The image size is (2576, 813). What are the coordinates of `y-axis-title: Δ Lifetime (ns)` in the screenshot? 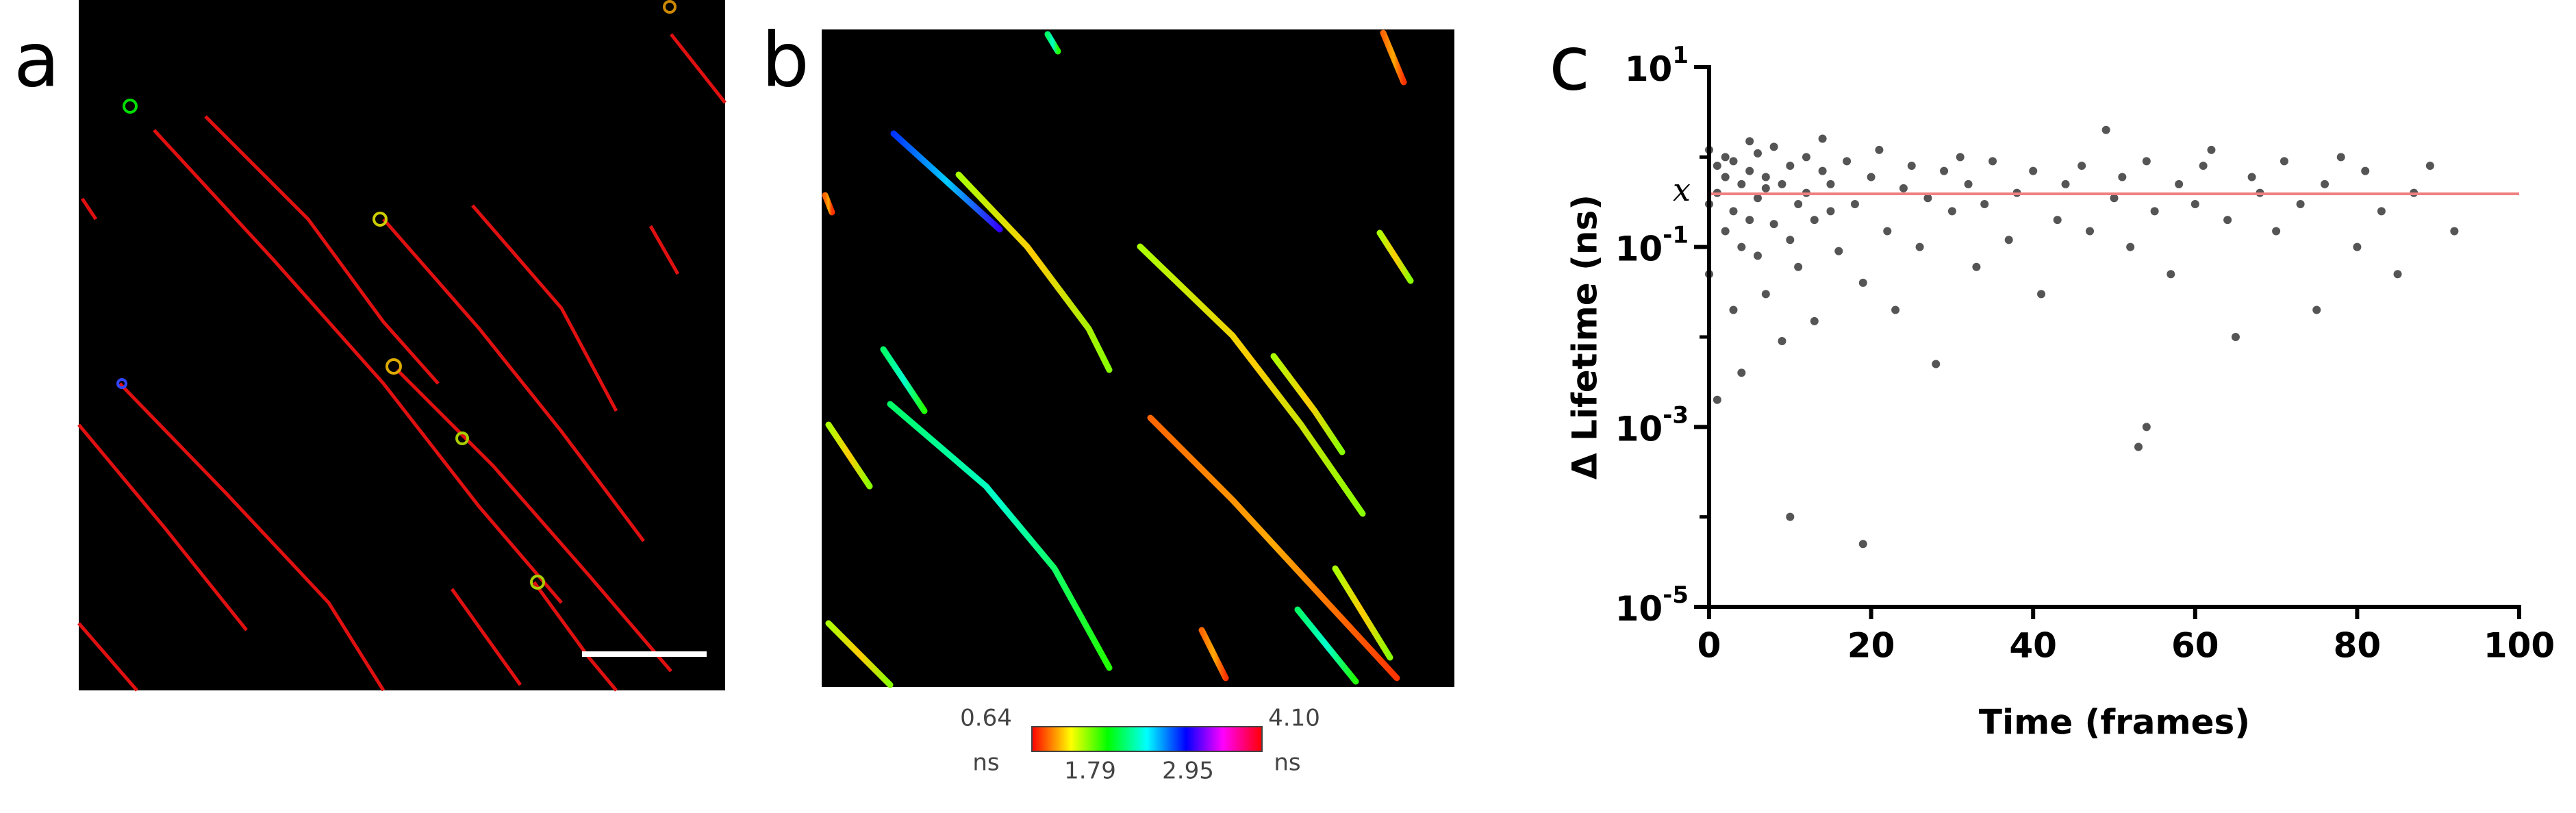 It's located at (1585, 337).